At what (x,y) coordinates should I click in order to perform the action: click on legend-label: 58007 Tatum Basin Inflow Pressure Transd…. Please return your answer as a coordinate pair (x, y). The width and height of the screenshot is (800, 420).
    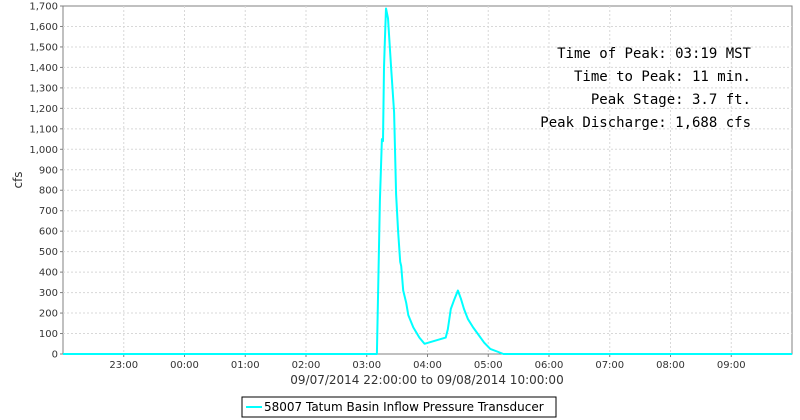
    Looking at the image, I should click on (404, 407).